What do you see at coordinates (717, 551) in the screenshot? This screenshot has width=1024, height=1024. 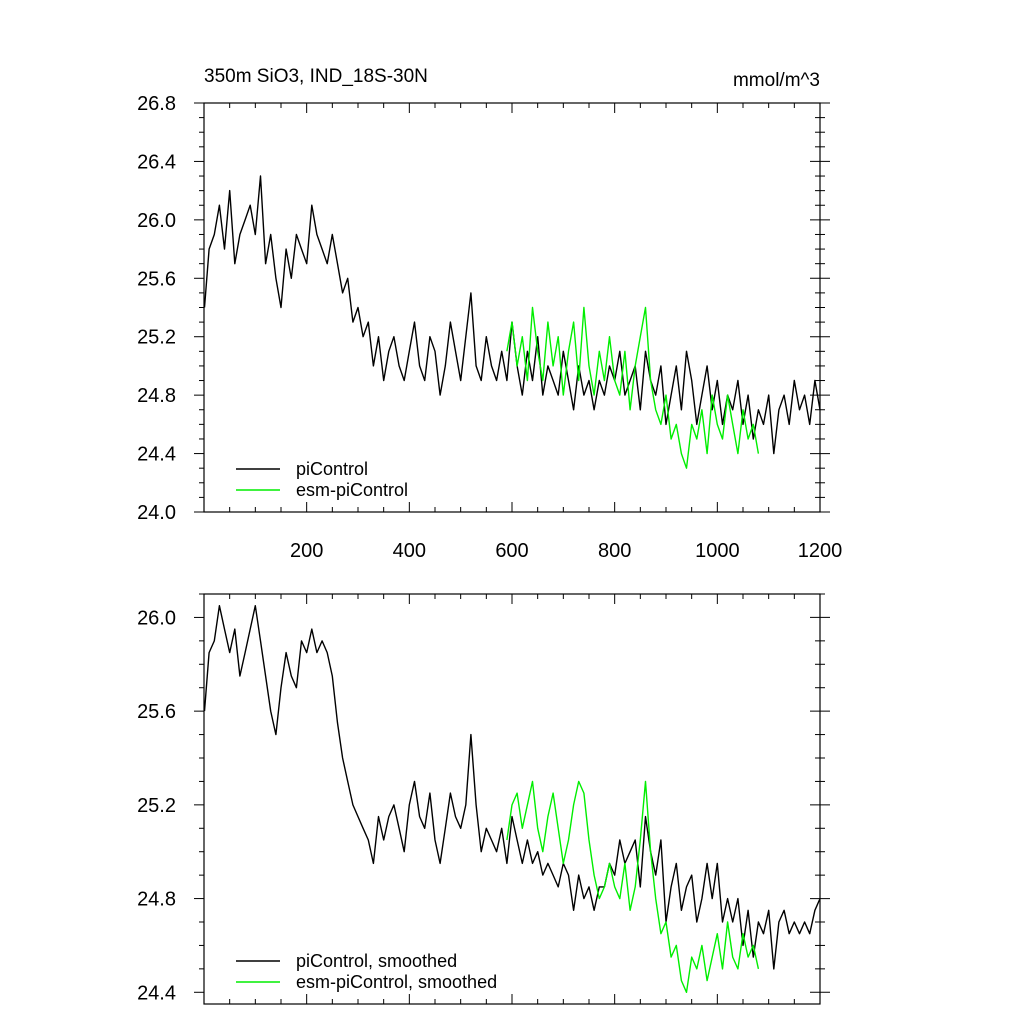 I see `x-tick-label: 1000` at bounding box center [717, 551].